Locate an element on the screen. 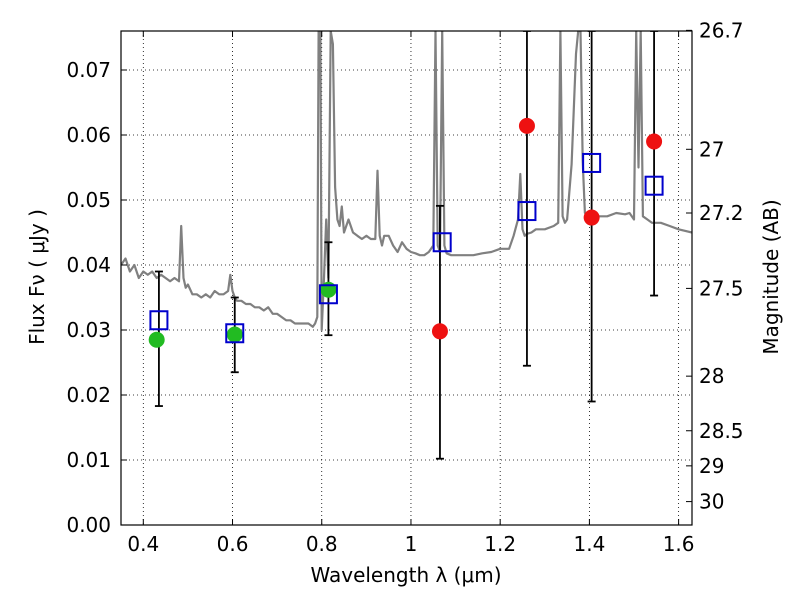 The height and width of the screenshot is (600, 800). right-tick-label: 27.5 is located at coordinates (721, 288).